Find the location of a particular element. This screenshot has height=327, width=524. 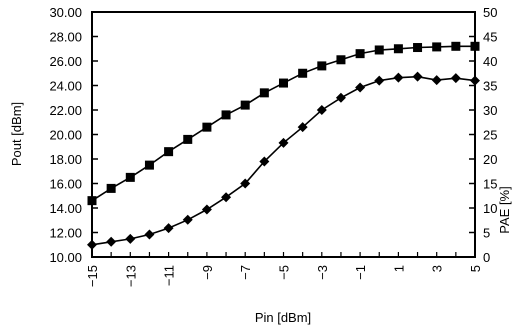

y-tick-label-right: 30 is located at coordinates (490, 110).